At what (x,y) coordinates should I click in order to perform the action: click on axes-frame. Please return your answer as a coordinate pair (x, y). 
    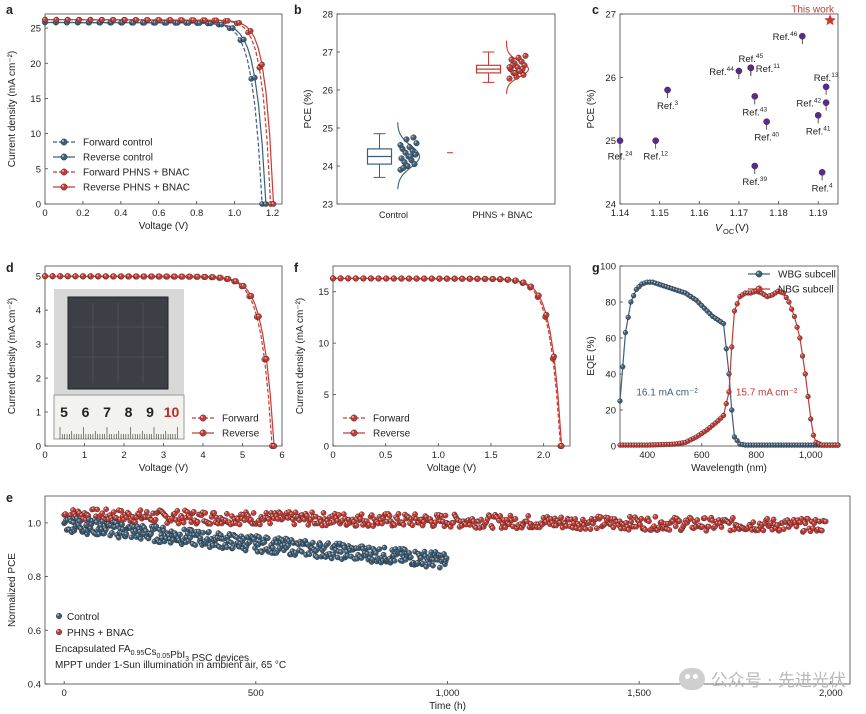
    Looking at the image, I should click on (729, 356).